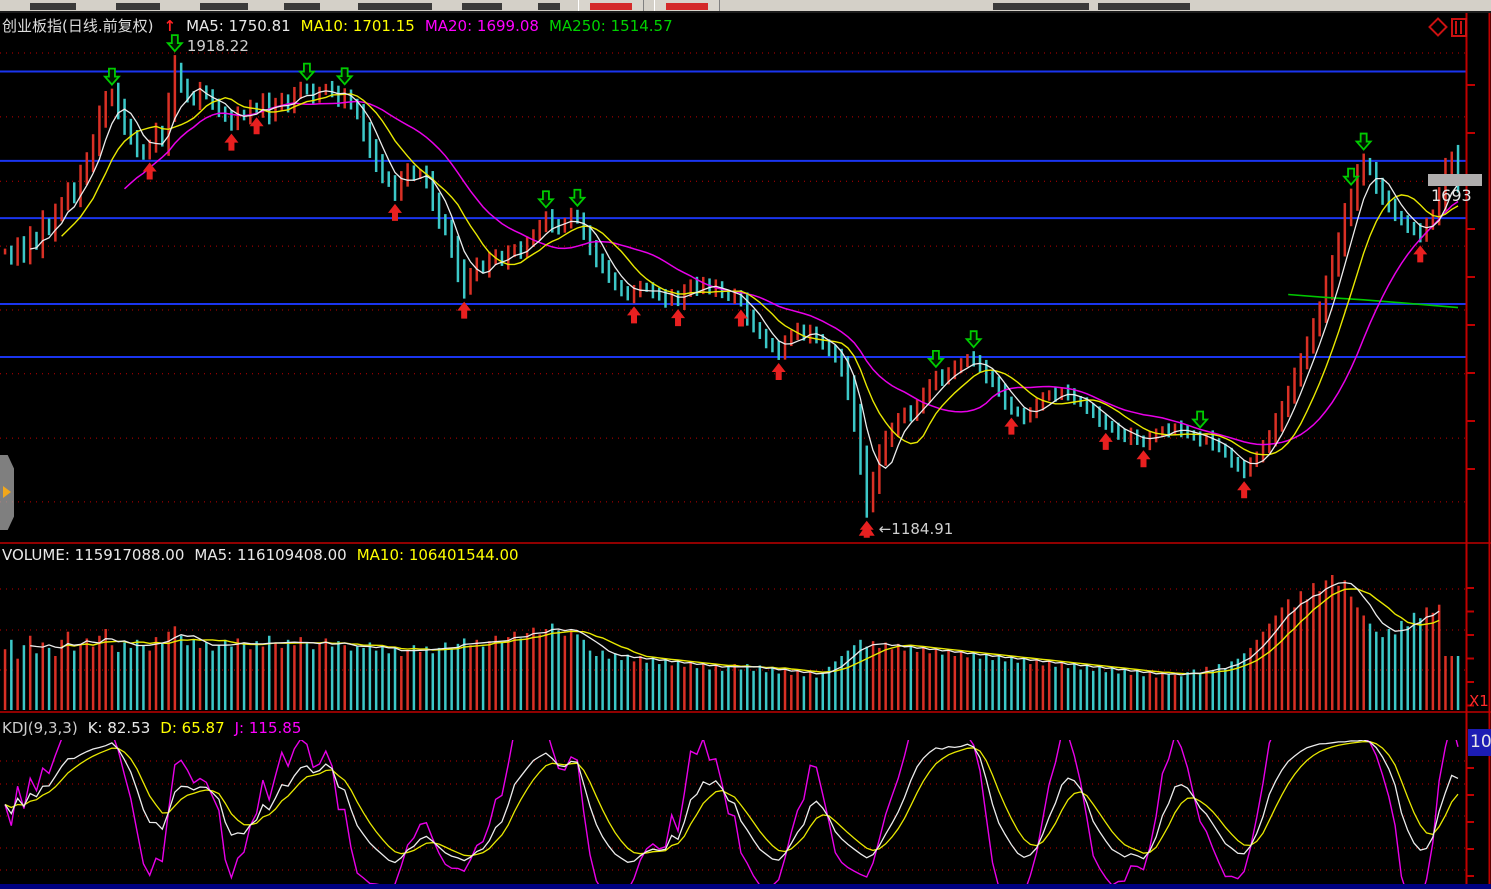 This screenshot has width=1491, height=889. Describe the element at coordinates (78, 26) in the screenshot. I see `instrument-title: 创业板指(日线.前复权)` at that location.